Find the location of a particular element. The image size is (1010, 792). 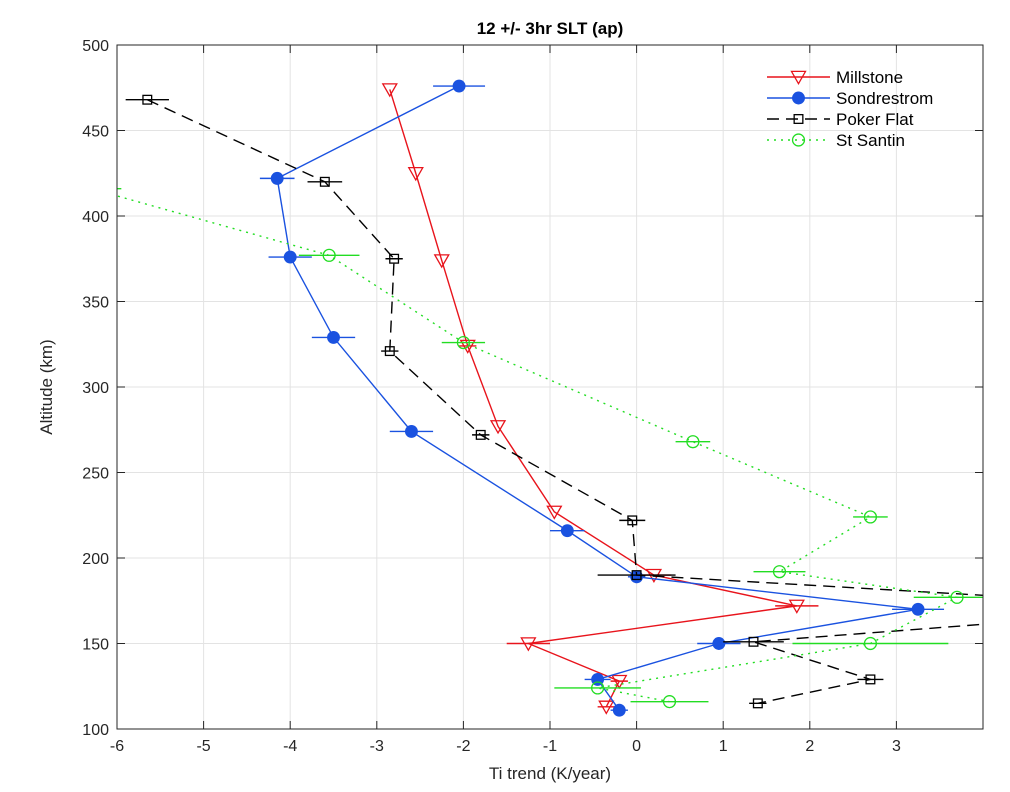

legend-entry-sondrestrom: Sondrestrom is located at coordinates (850, 98).